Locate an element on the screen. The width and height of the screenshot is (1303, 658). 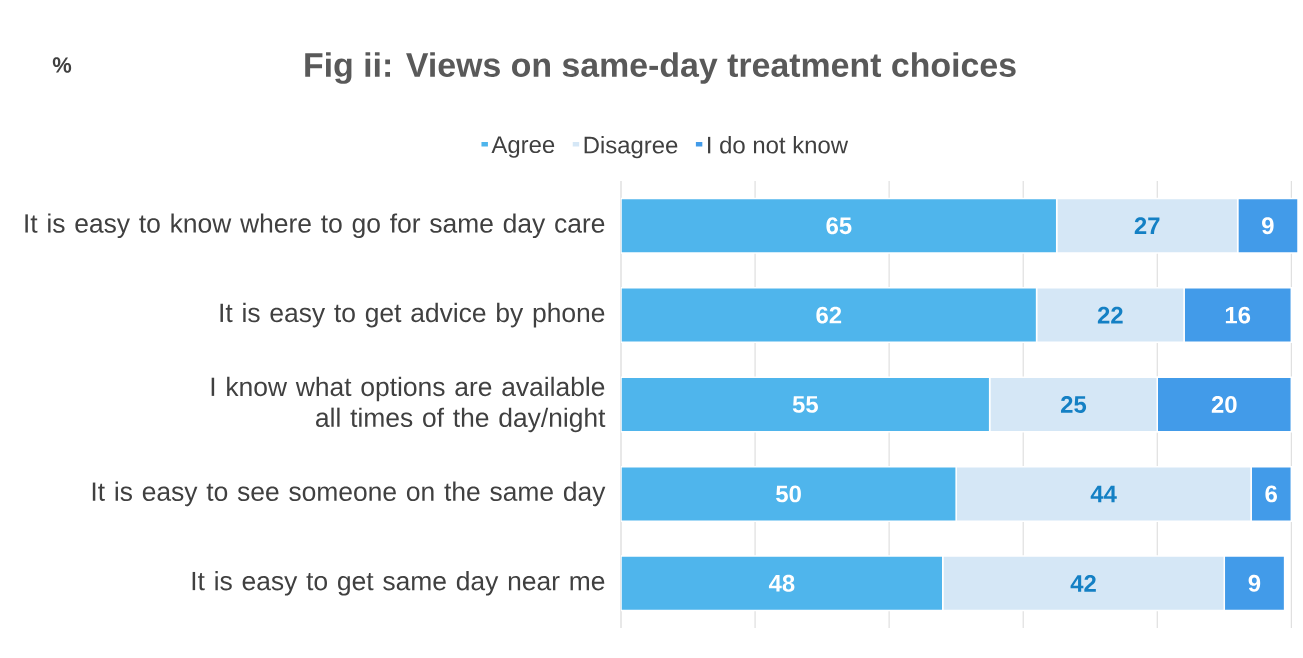
data-label: 16 is located at coordinates (1238, 315).